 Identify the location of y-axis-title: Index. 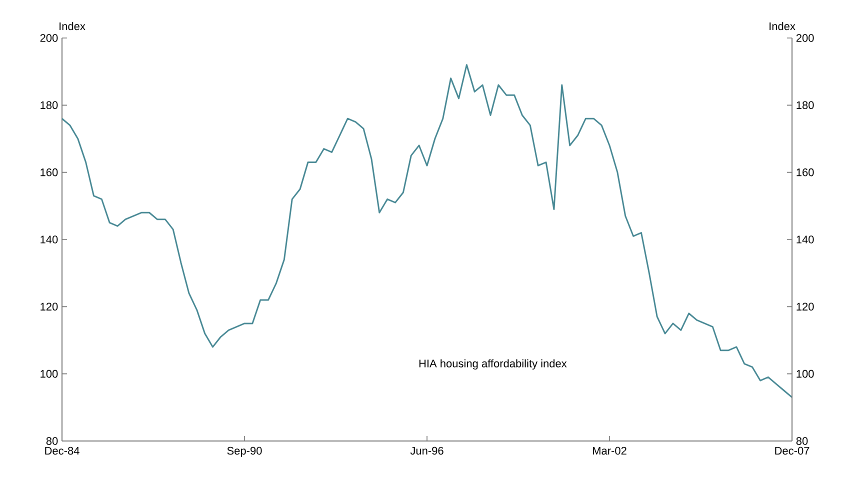
(73, 26).